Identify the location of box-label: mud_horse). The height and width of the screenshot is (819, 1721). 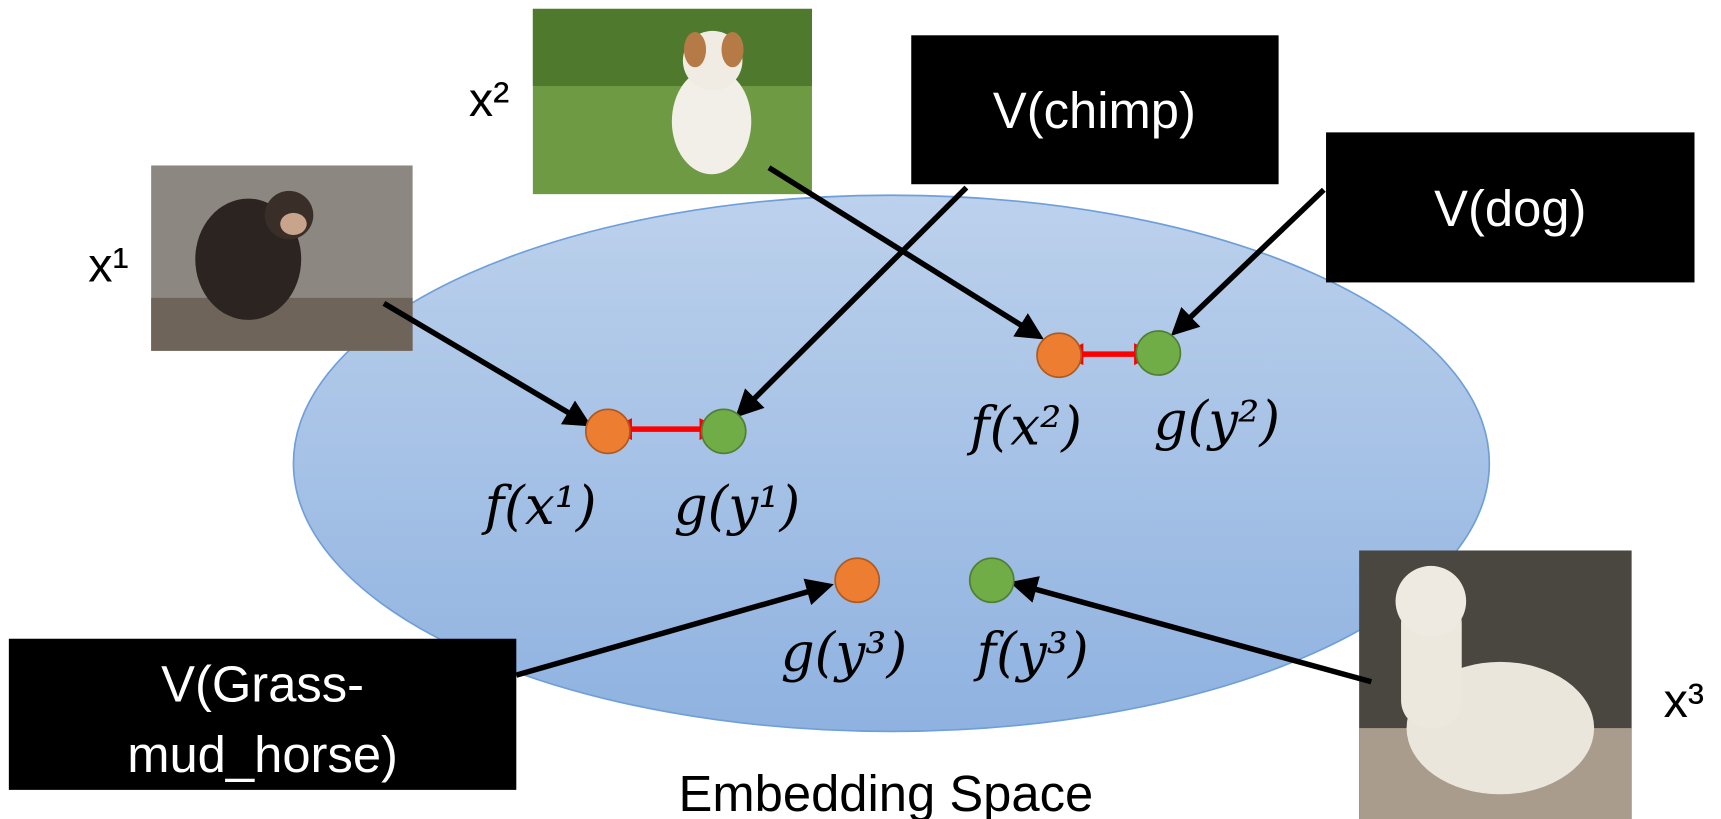
(262, 754).